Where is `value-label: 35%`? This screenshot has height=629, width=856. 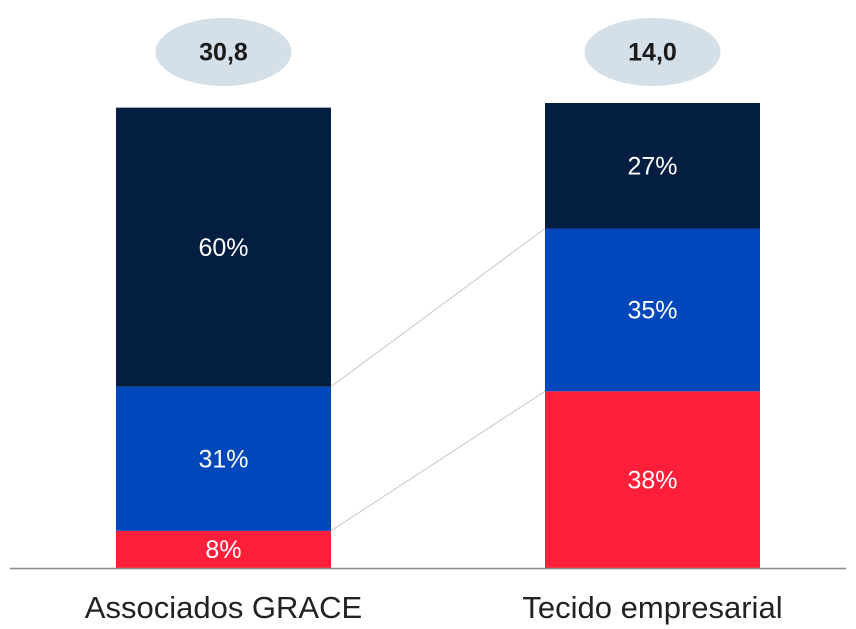
value-label: 35% is located at coordinates (652, 311).